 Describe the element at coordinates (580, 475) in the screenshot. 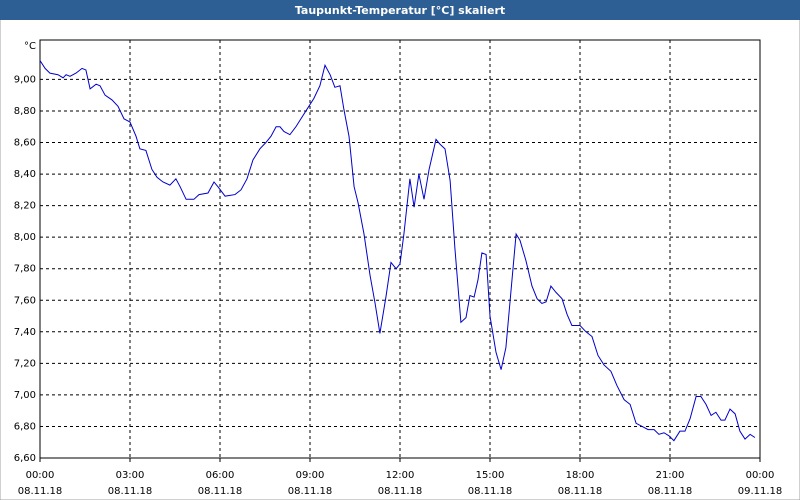

I see `x-tick-label: 18:00` at that location.